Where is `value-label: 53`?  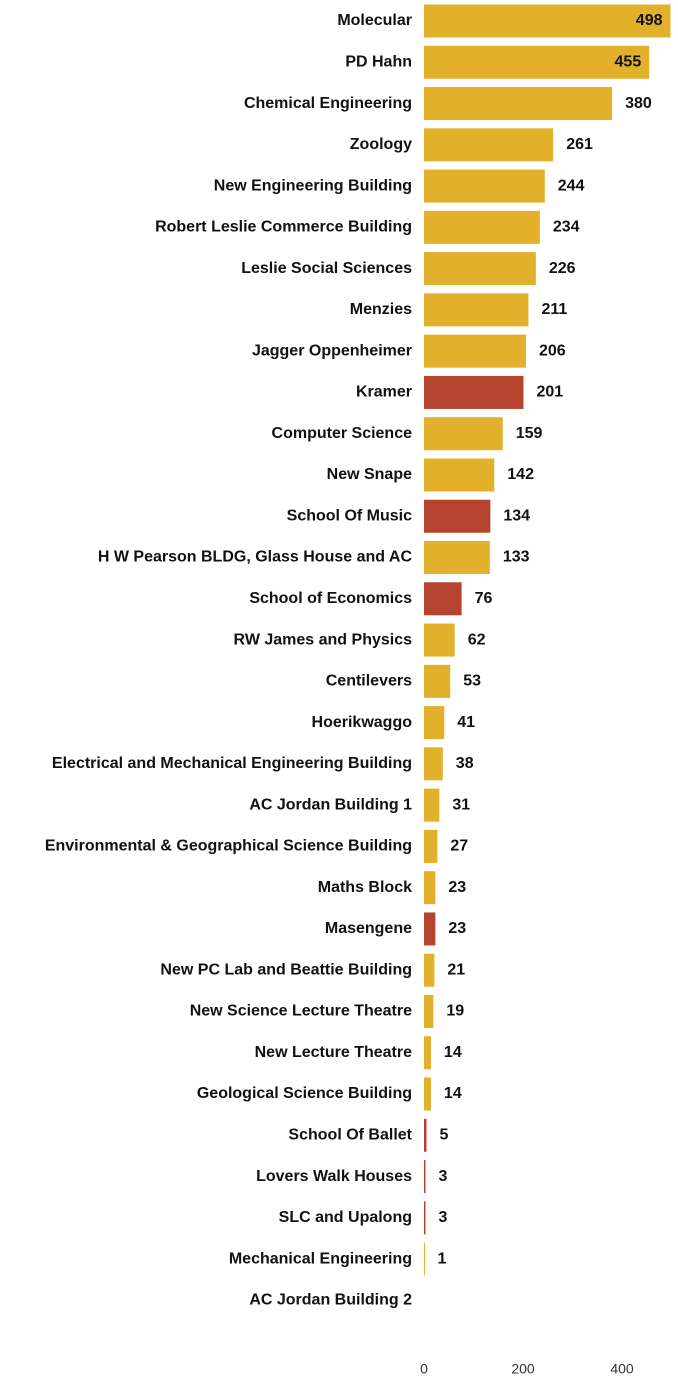
value-label: 53 is located at coordinates (472, 681).